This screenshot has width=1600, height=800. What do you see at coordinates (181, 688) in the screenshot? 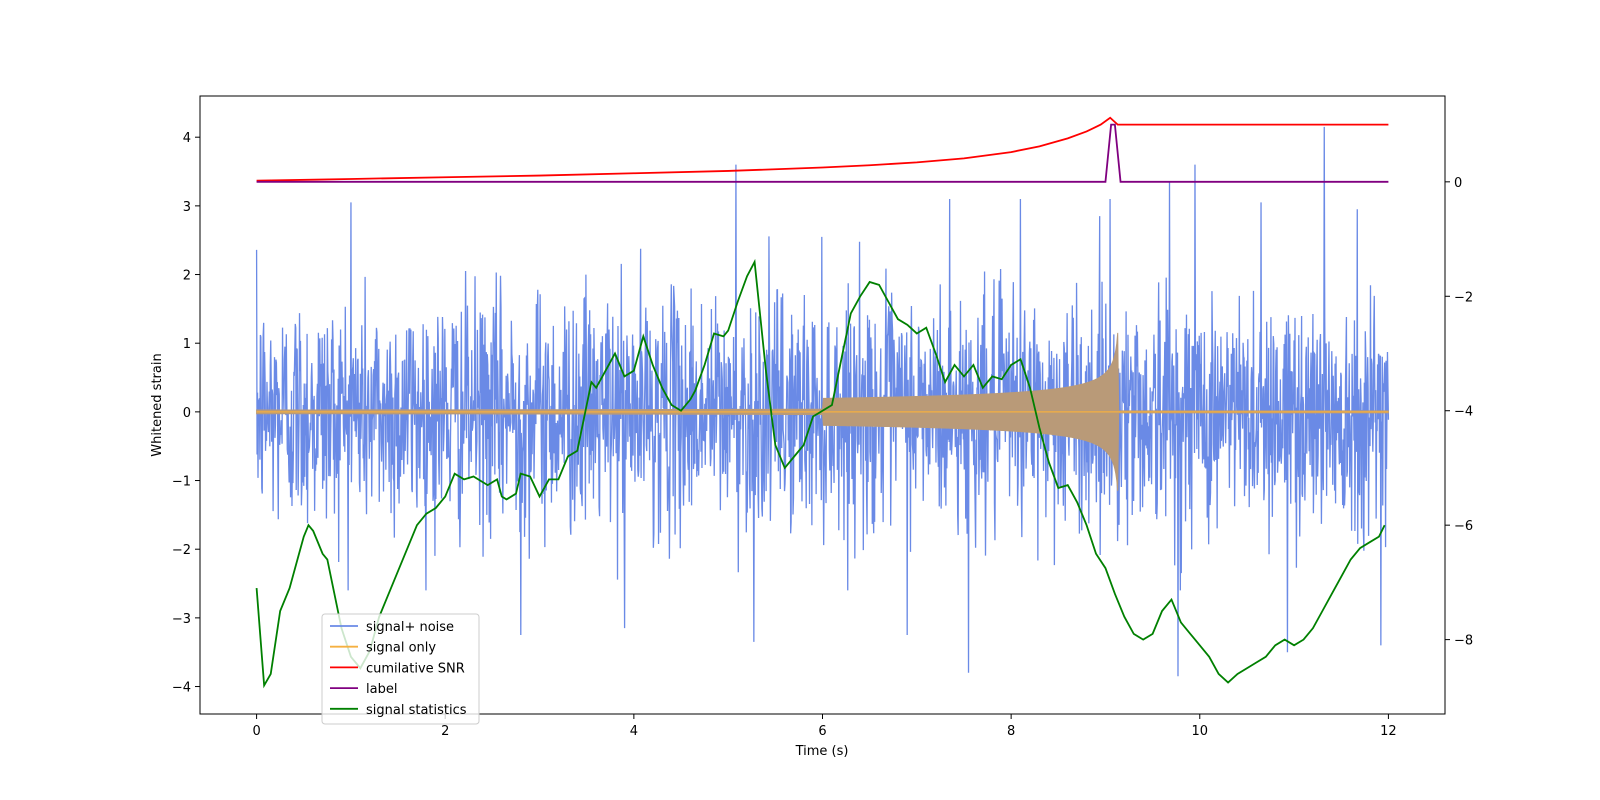
I see `y-tick-label: −4` at bounding box center [181, 688].